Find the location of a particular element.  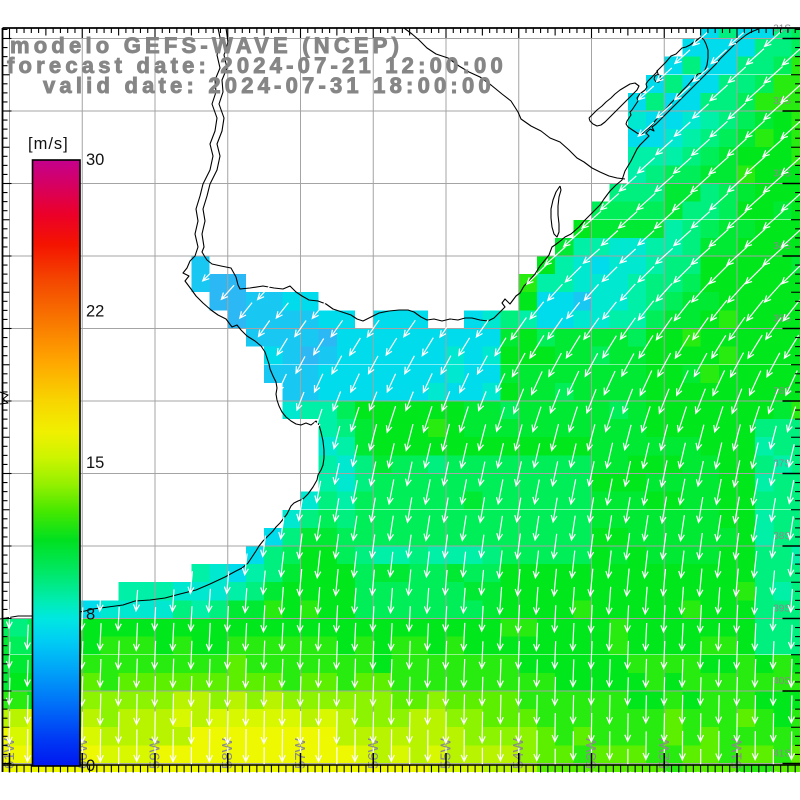

svg-text: 41S is located at coordinates (782, 754).